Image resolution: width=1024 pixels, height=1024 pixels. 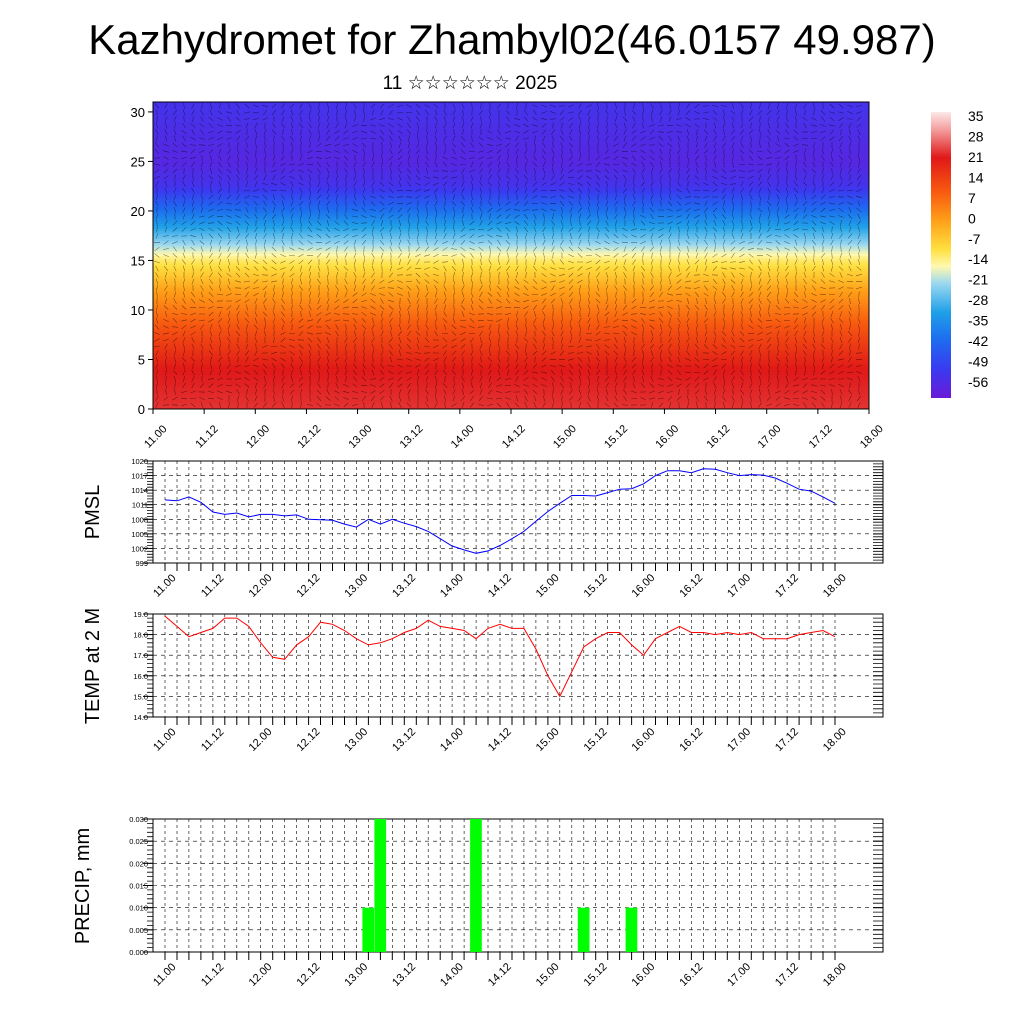 What do you see at coordinates (138, 908) in the screenshot?
I see `ytick-label: 0.010` at bounding box center [138, 908].